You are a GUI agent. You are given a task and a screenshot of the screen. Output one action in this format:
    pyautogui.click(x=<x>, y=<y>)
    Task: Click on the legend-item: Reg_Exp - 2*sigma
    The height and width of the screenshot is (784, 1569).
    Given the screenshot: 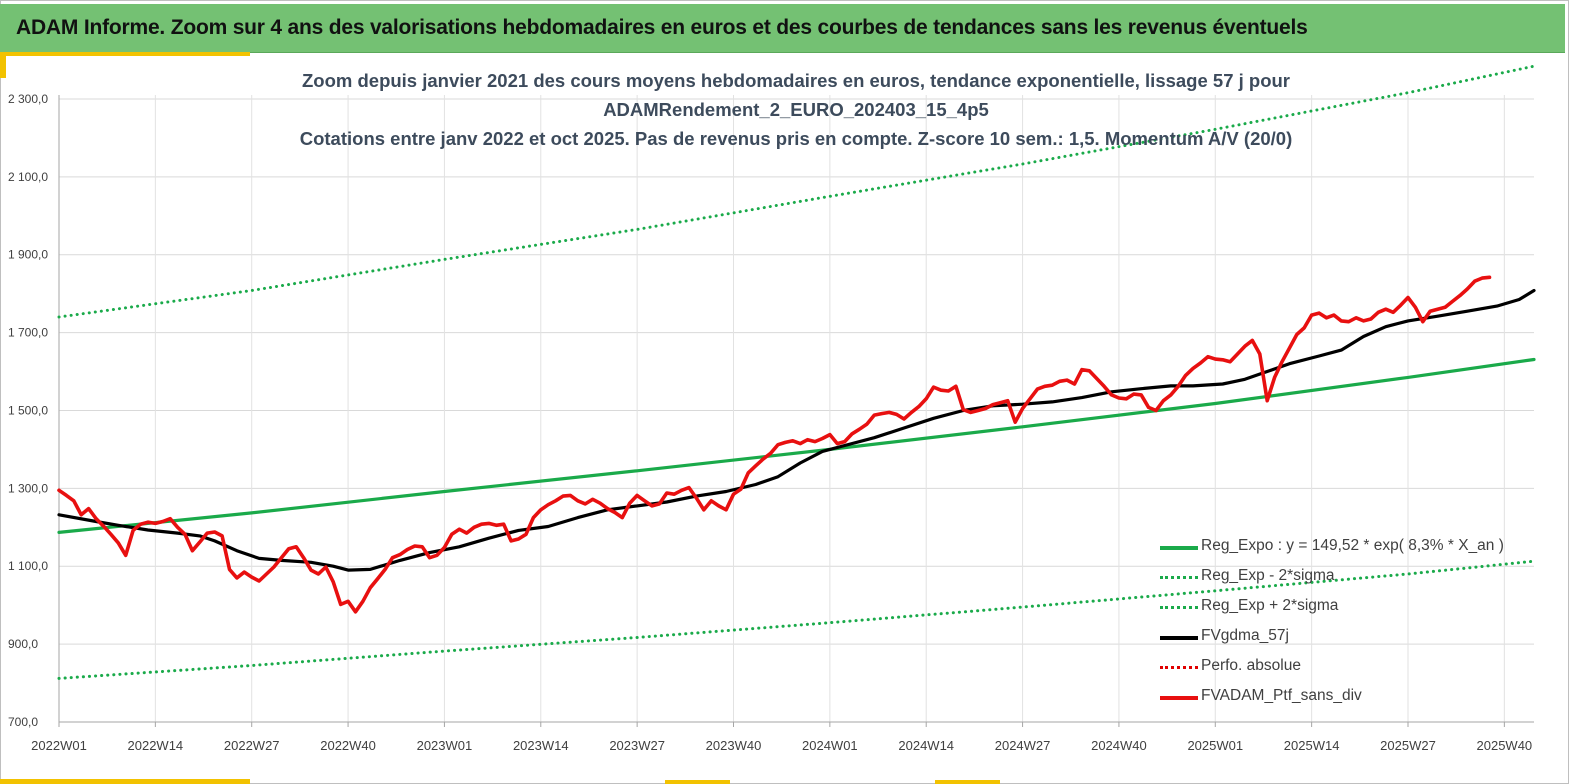 What is the action you would take?
    pyautogui.click(x=1358, y=578)
    